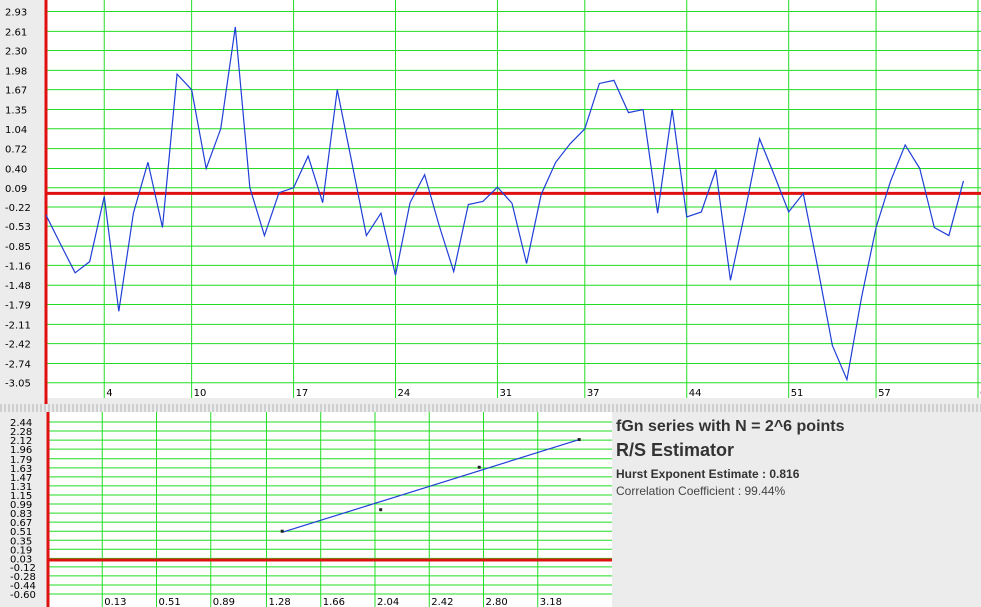 This screenshot has width=981, height=607. What do you see at coordinates (18, 384) in the screenshot?
I see `y-tick-label: -3.05` at bounding box center [18, 384].